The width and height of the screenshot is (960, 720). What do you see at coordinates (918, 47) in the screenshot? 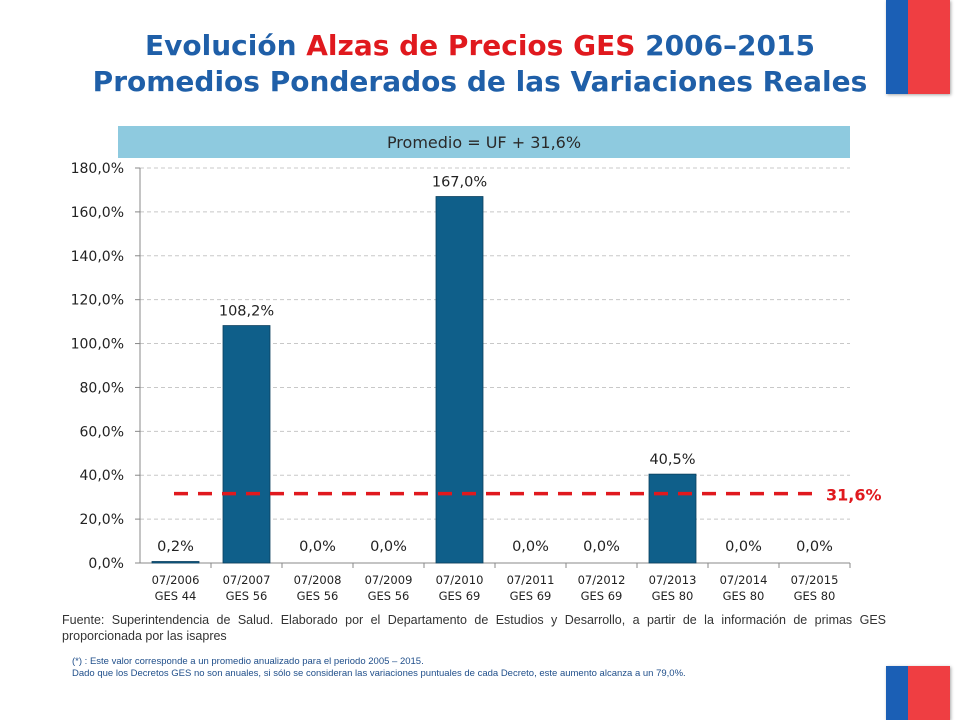
I see `chile-flag-logo-top` at bounding box center [918, 47].